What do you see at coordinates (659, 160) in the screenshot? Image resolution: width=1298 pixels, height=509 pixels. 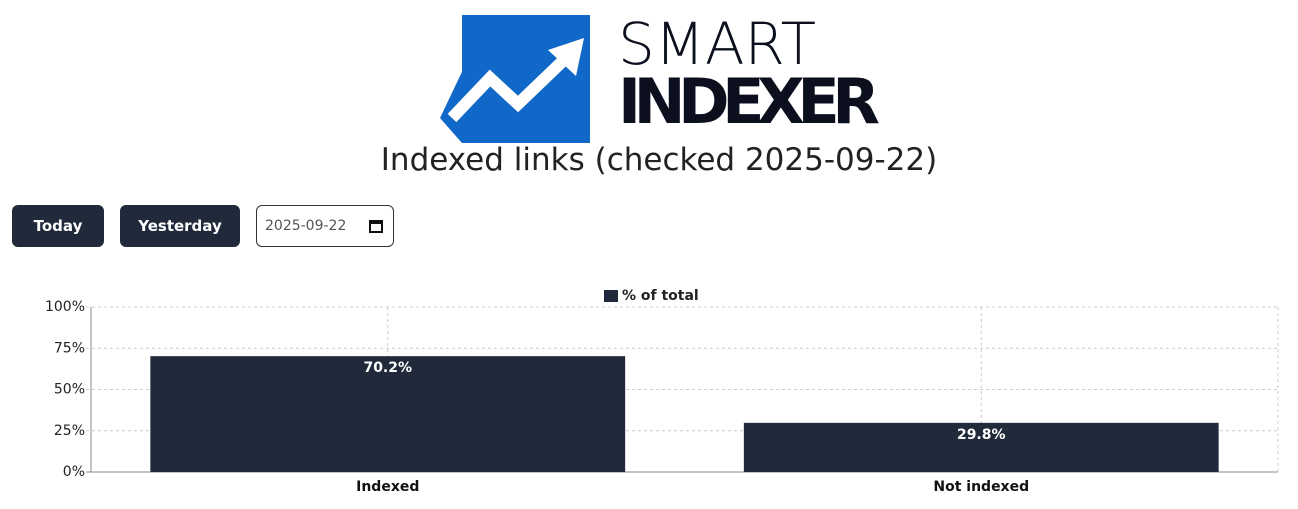 I see `page-title: Indexed links (checked 2025-09-22)` at bounding box center [659, 160].